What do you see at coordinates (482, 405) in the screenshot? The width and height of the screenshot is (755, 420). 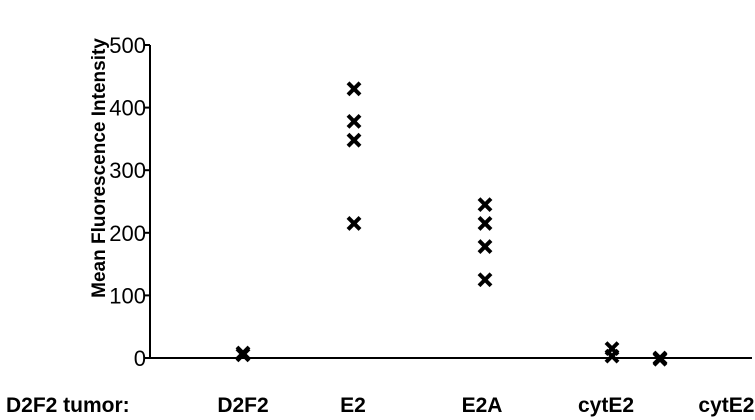 I see `x-category-label: E2A` at bounding box center [482, 405].